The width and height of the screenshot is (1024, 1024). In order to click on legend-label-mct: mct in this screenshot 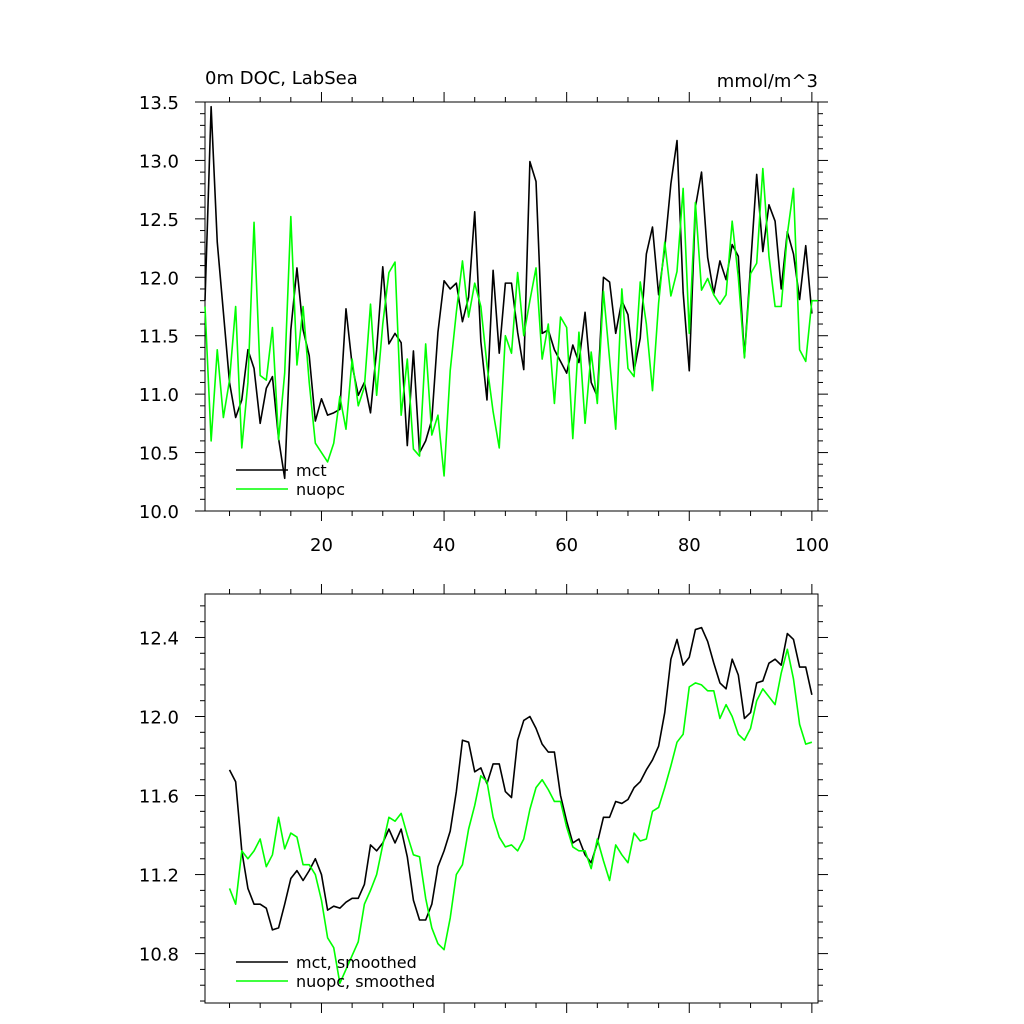, I will do `click(311, 470)`.